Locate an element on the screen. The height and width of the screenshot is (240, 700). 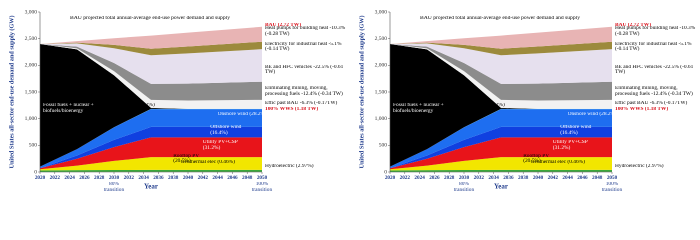
series-label: Tidal+wave (0.22%) is located at coordinates (482, 105).